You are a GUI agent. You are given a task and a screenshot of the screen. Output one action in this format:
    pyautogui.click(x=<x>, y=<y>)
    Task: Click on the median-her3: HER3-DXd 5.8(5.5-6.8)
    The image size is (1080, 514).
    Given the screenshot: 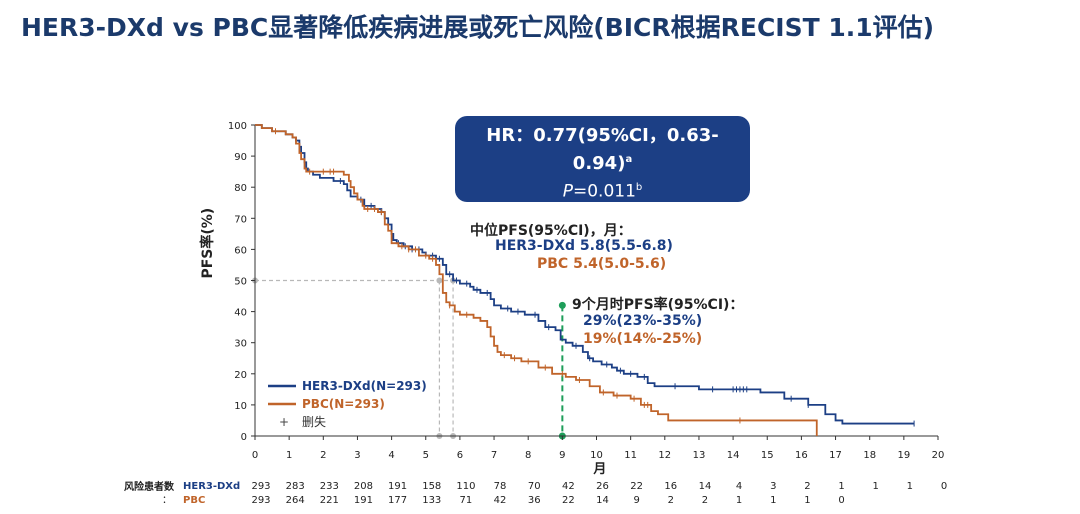 What is the action you would take?
    pyautogui.click(x=584, y=246)
    